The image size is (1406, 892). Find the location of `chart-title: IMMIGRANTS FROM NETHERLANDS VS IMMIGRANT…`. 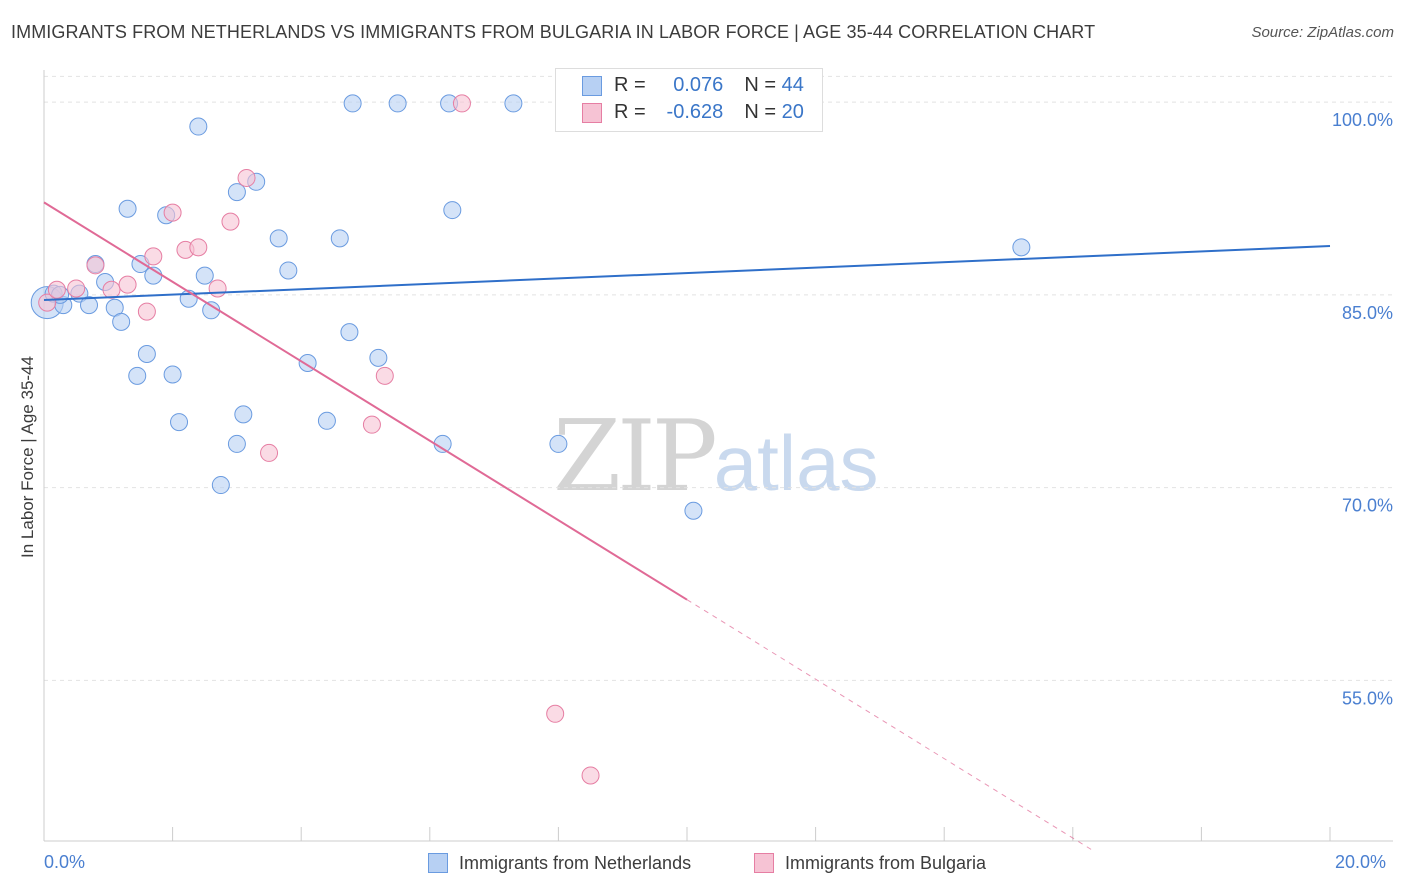

chart-title: IMMIGRANTS FROM NETHERLANDS VS IMMIGRANT… is located at coordinates (553, 32).